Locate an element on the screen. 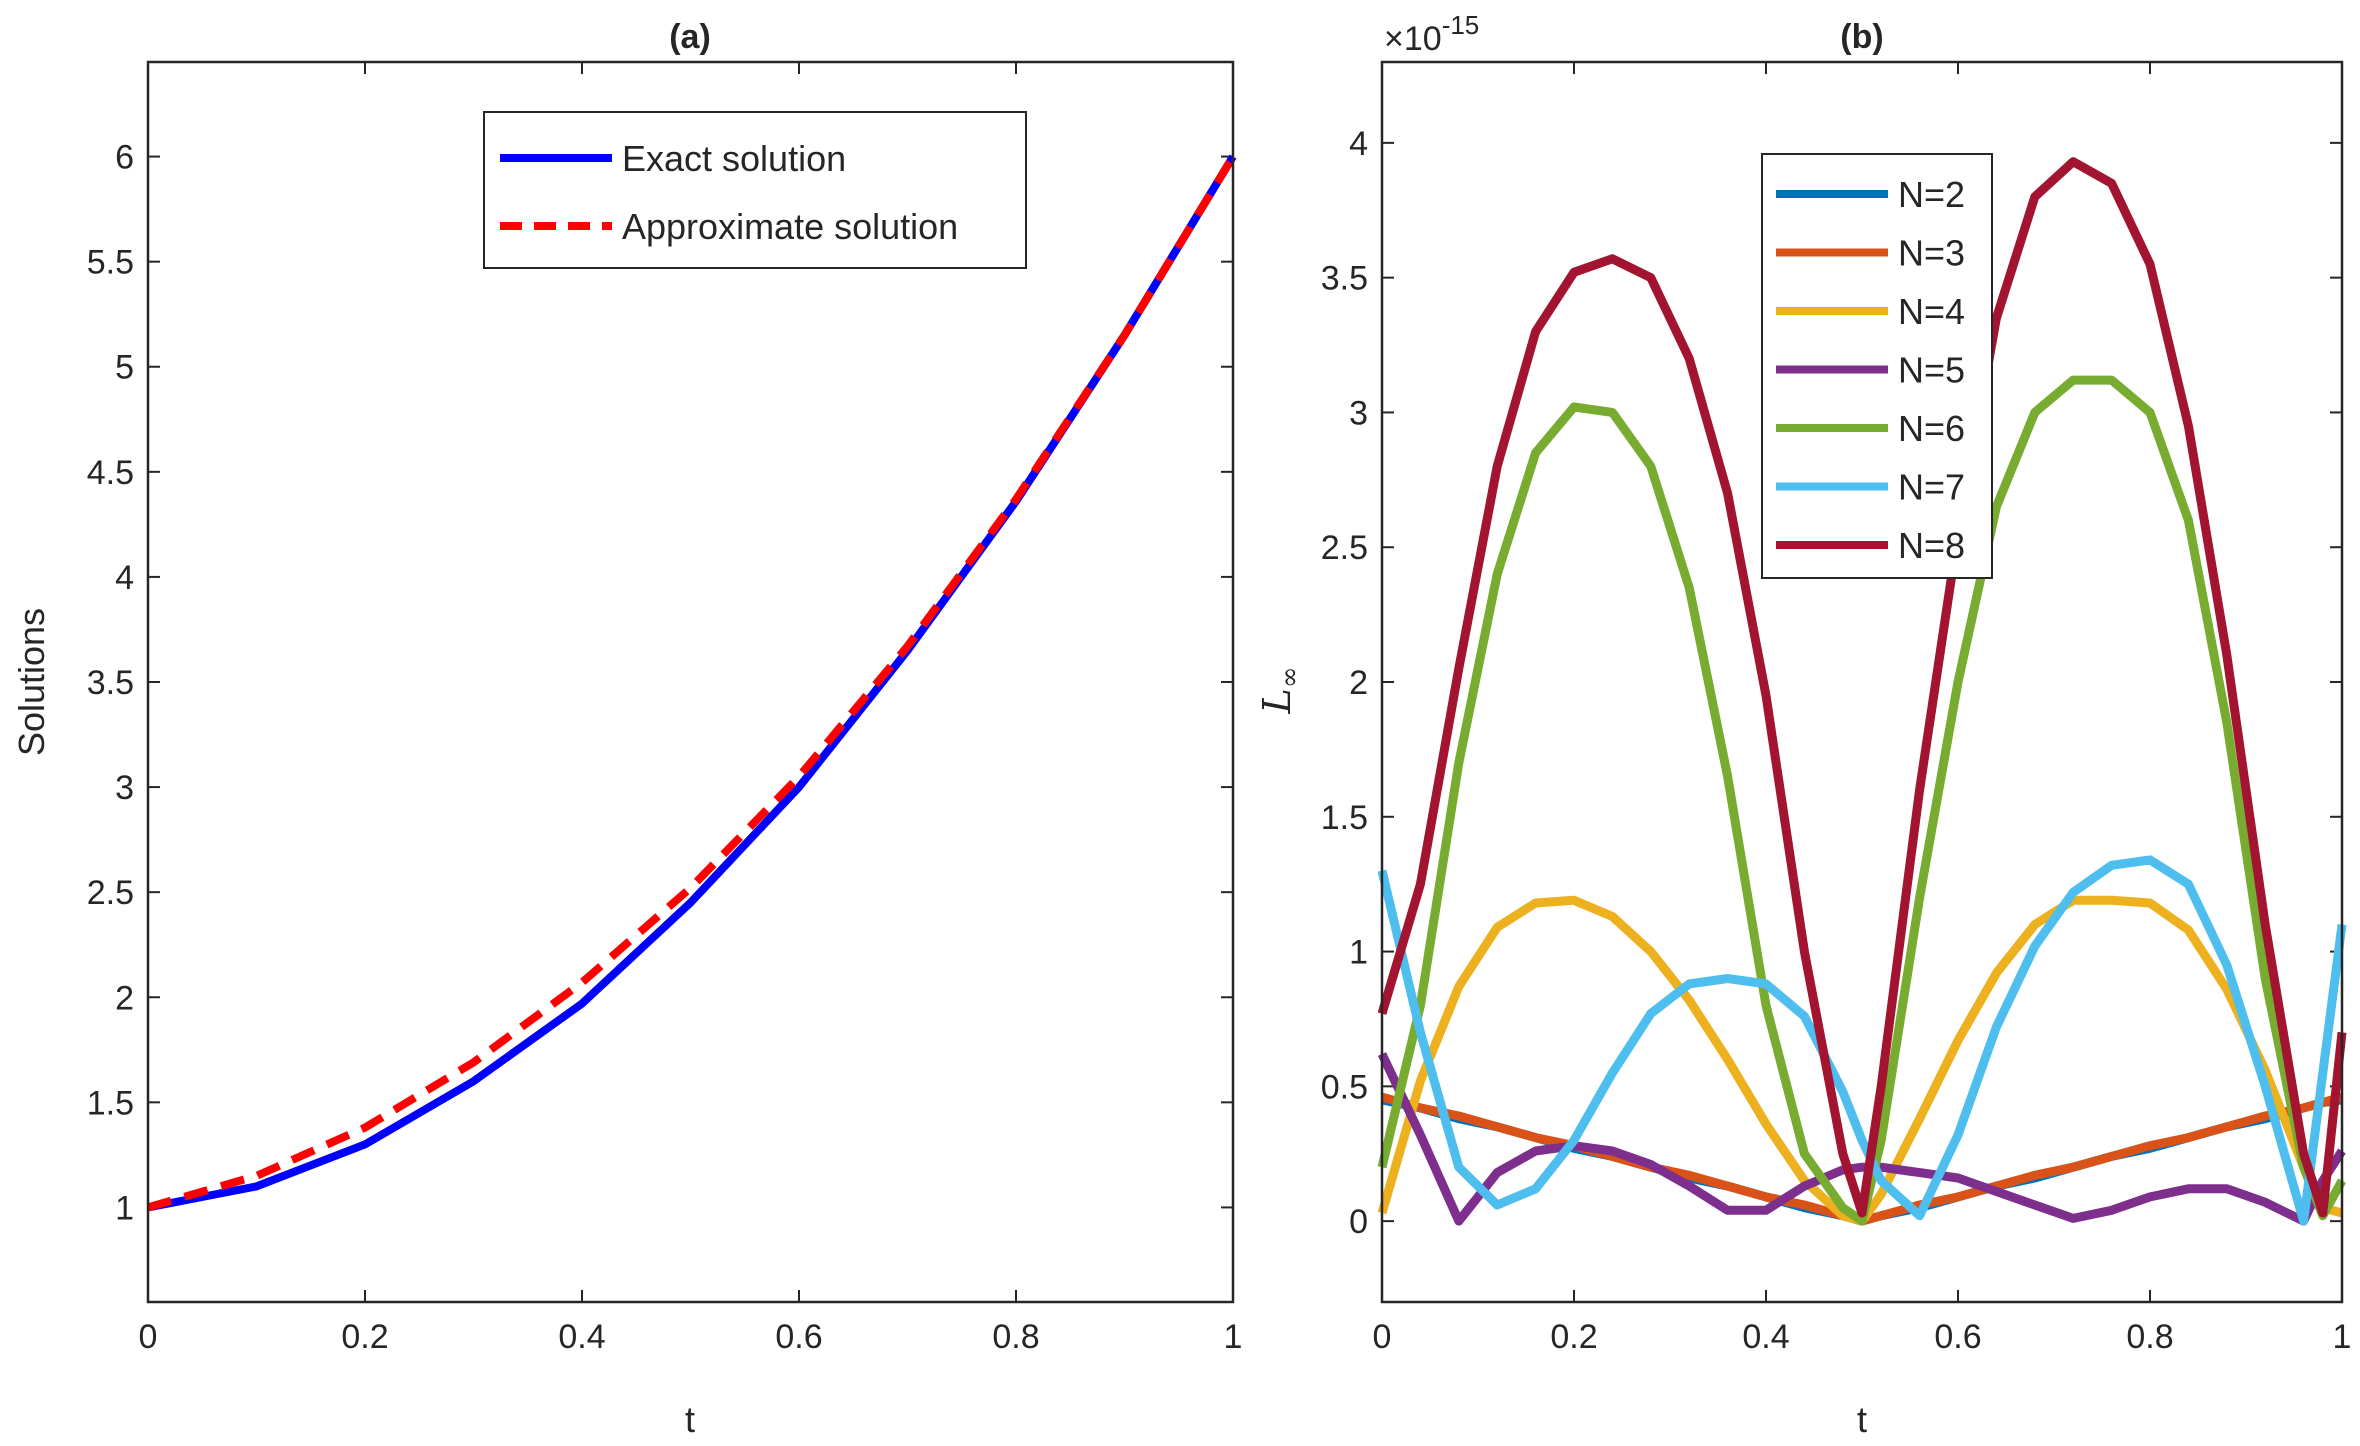 The image size is (2360, 1446). ytick-label-a: 5.5 is located at coordinates (110, 263).